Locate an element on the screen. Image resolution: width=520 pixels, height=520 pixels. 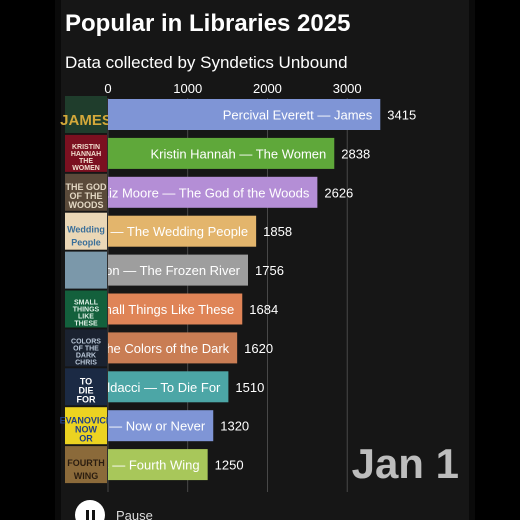
bar-value-label: 1510 is located at coordinates (249, 387).